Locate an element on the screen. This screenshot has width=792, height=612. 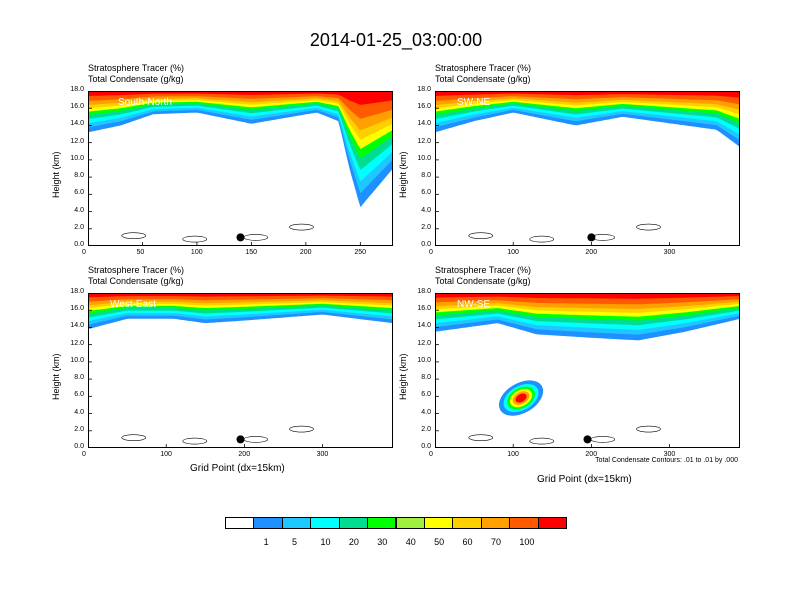
x-tick-label: 50 is located at coordinates (140, 252).